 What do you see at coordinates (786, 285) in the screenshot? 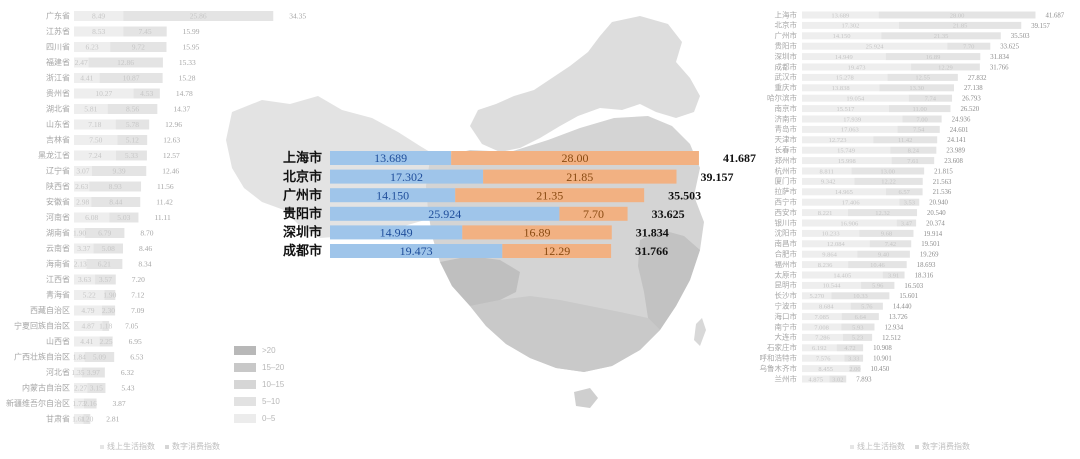
I see `category-label: 昆明市` at bounding box center [786, 285].